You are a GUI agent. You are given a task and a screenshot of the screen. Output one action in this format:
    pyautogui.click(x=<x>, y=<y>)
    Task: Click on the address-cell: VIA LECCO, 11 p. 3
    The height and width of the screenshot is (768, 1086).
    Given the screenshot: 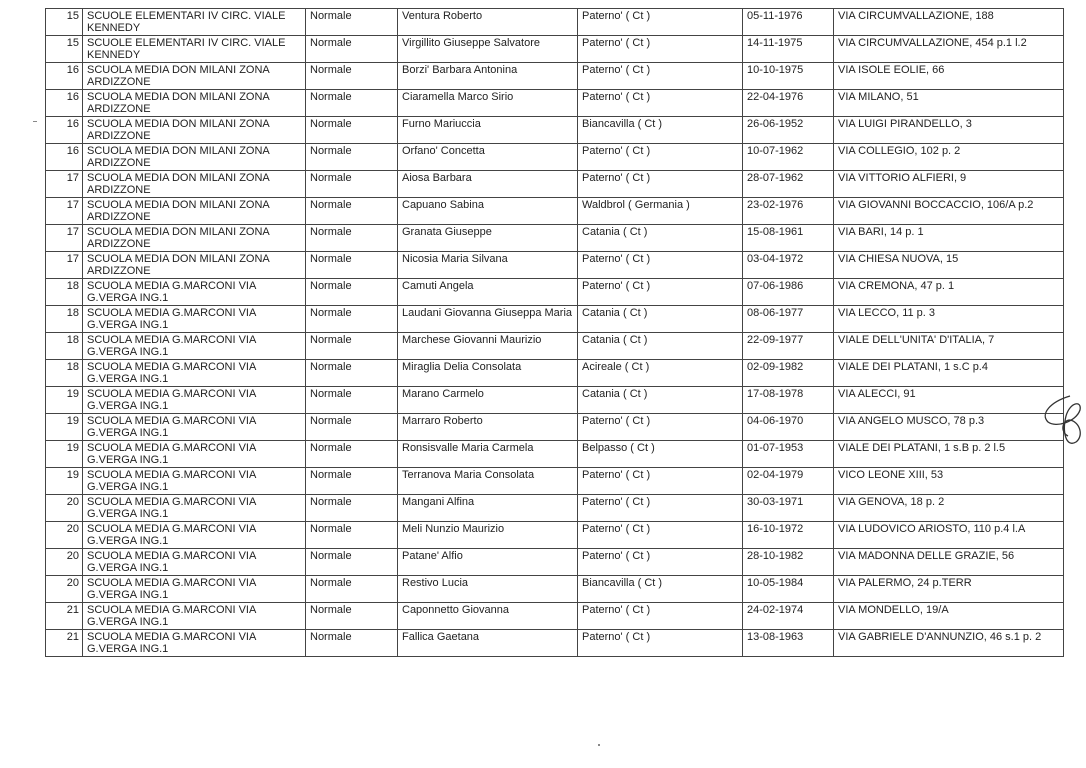 What is the action you would take?
    pyautogui.click(x=948, y=319)
    